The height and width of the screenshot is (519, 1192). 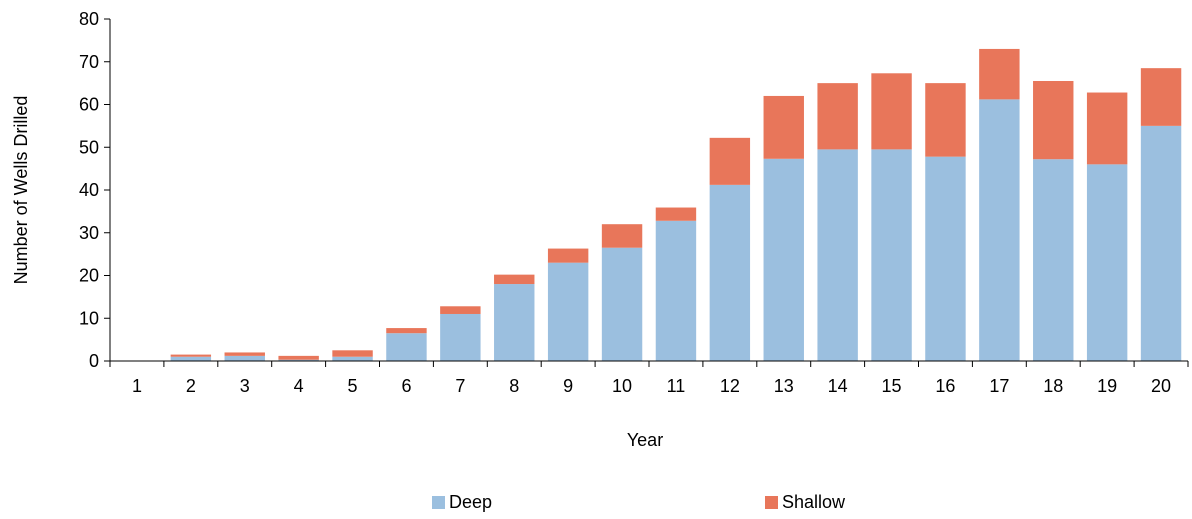 What do you see at coordinates (89, 62) in the screenshot?
I see `y-tick-label: 70` at bounding box center [89, 62].